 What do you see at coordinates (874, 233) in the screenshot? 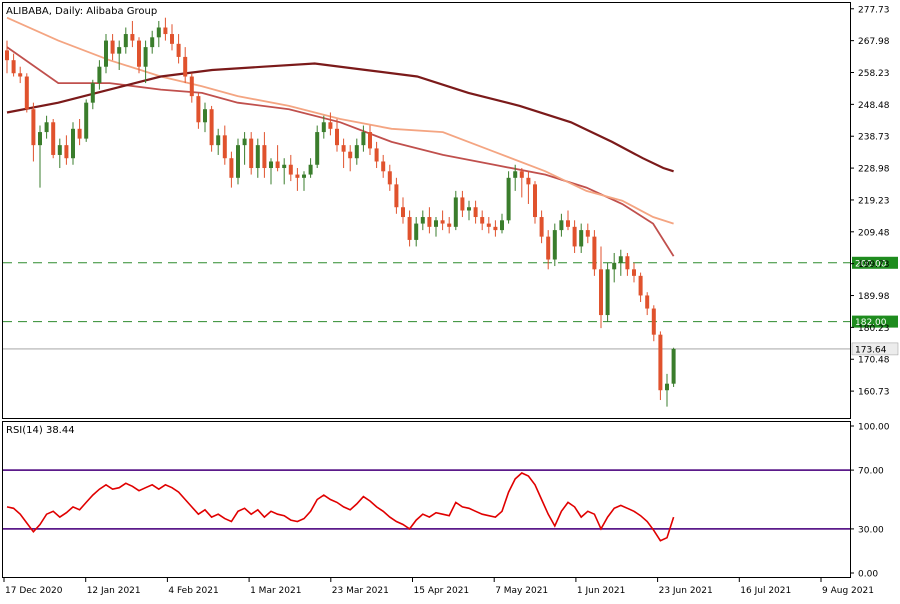
I see `price-tick-label: 209.48` at bounding box center [874, 233].